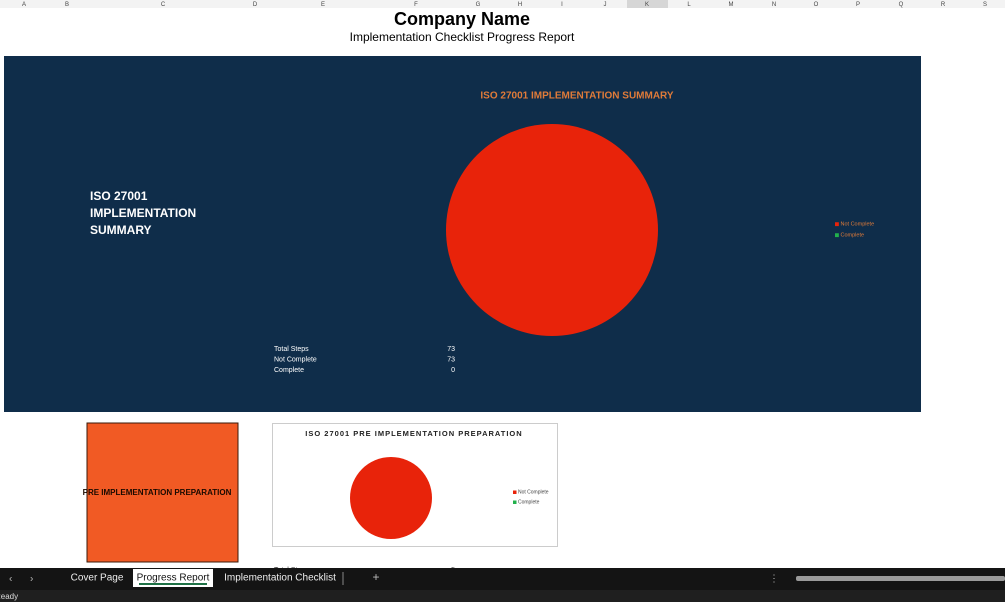  What do you see at coordinates (731, 5) in the screenshot?
I see `column-header: M` at bounding box center [731, 5].